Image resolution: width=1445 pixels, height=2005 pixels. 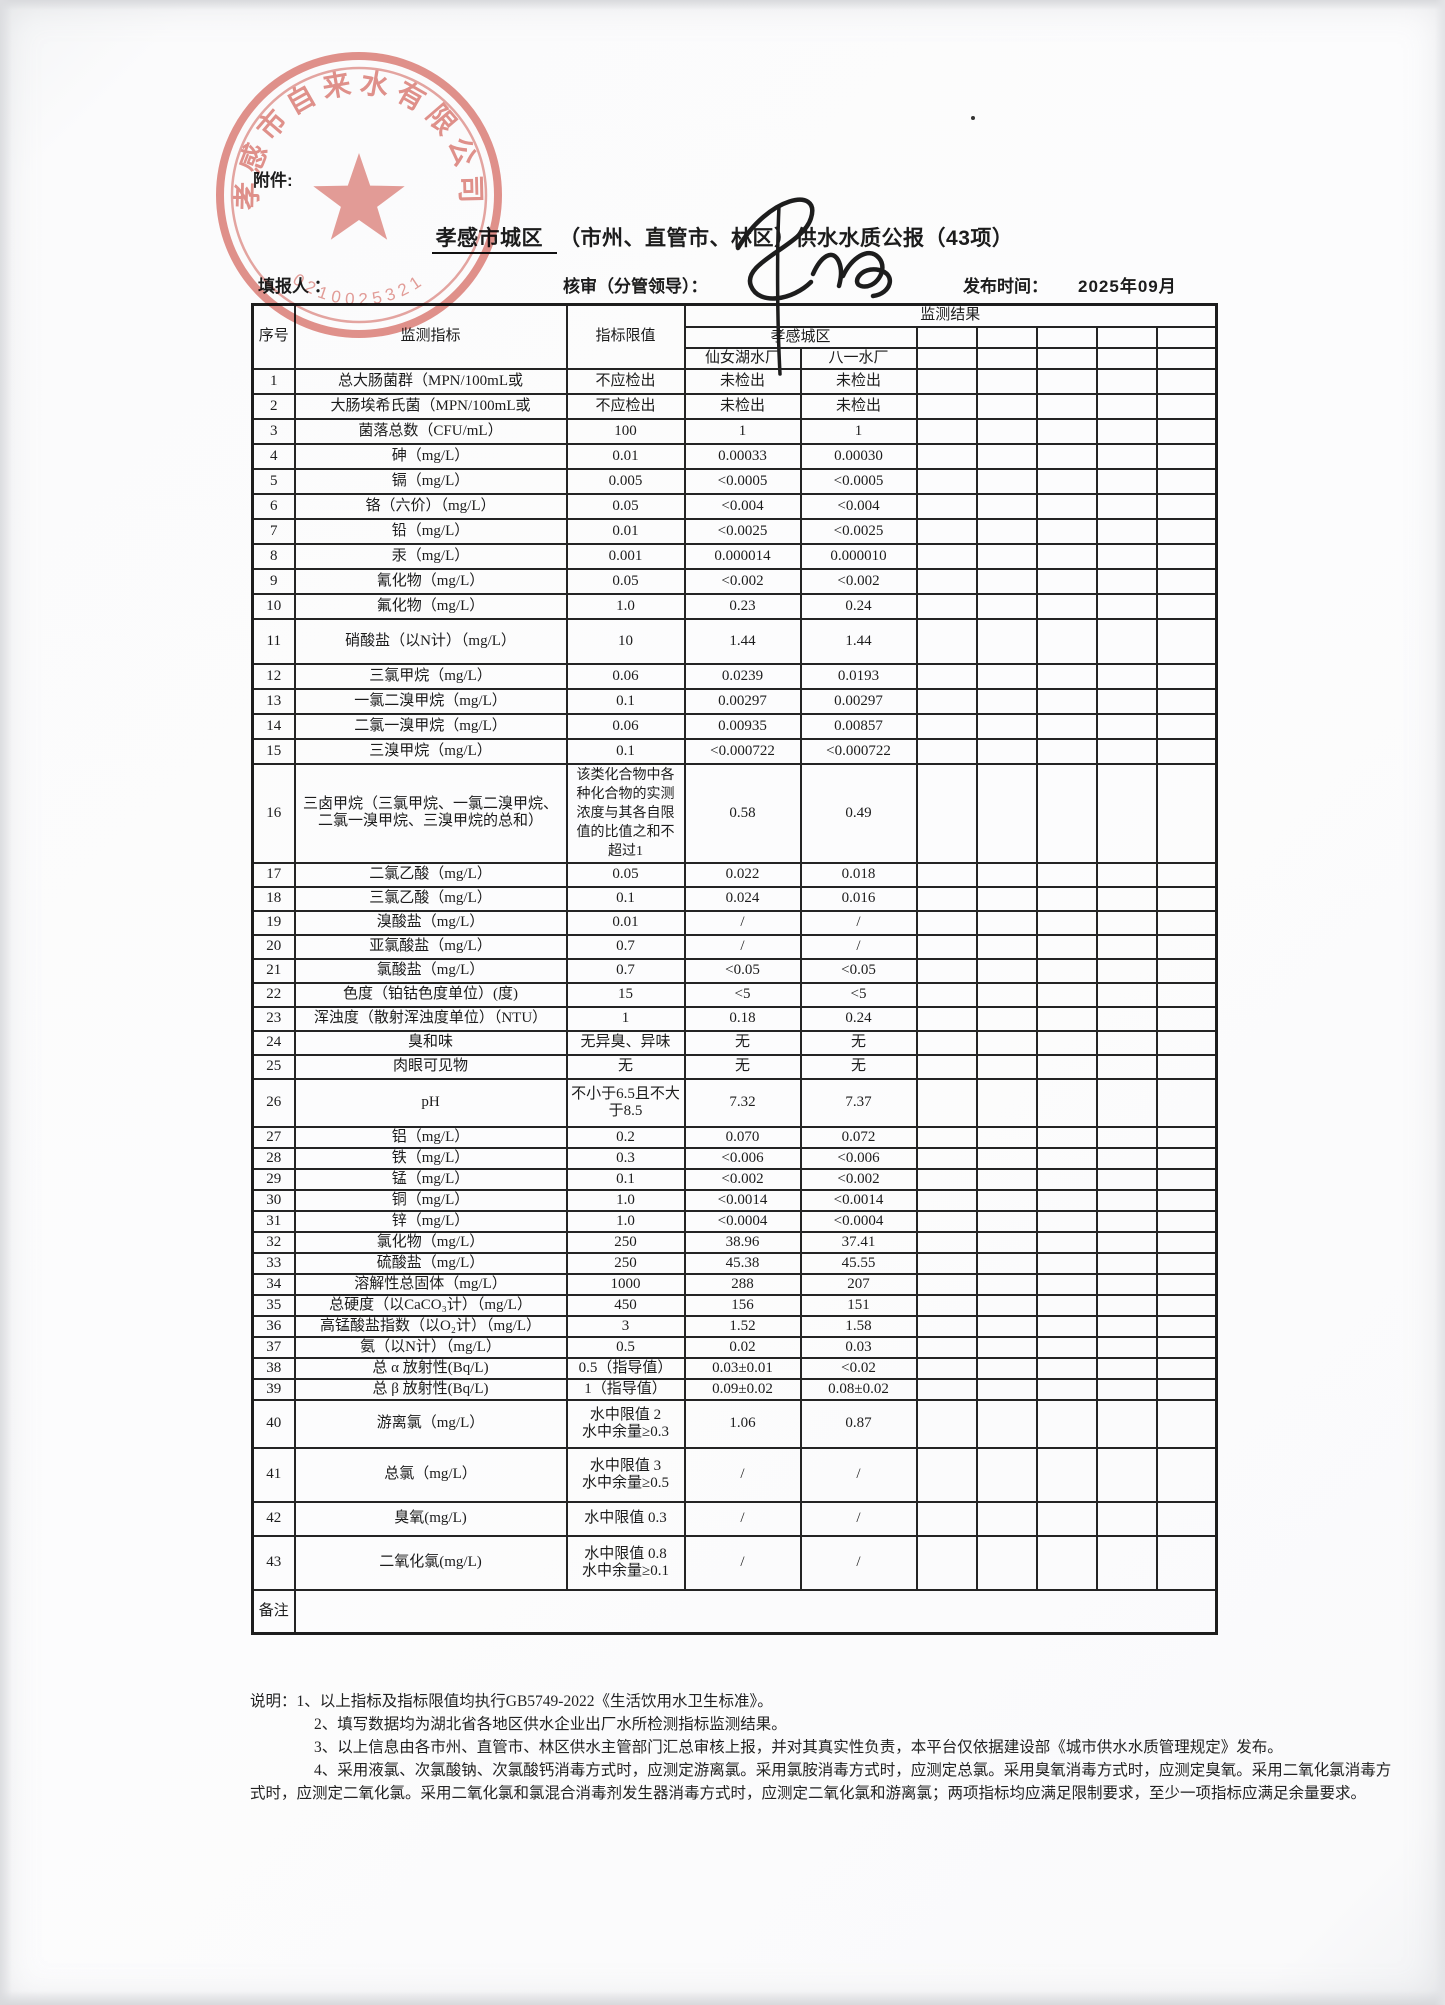 What do you see at coordinates (742, 606) in the screenshot?
I see `result-cell-plant1: 0.23` at bounding box center [742, 606].